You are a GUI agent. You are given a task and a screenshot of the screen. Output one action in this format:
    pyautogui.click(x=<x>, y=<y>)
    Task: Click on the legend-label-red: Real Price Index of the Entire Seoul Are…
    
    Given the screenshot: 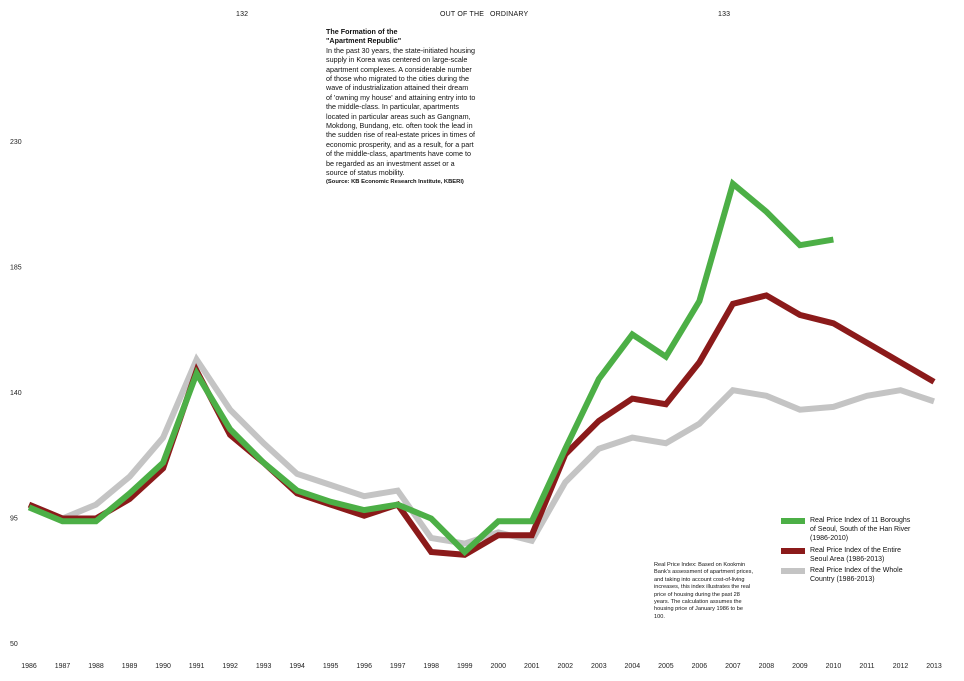 What is the action you would take?
    pyautogui.click(x=856, y=554)
    